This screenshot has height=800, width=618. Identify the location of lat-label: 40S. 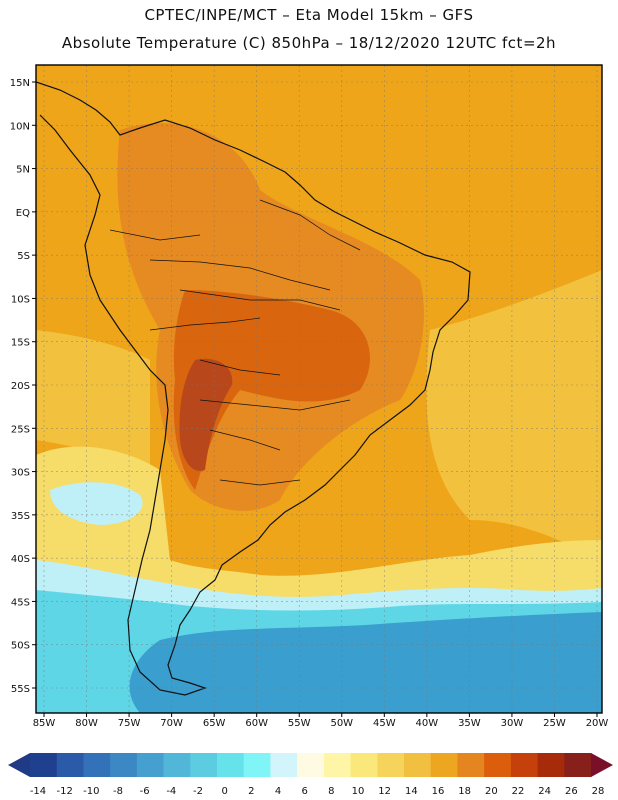
(20, 559).